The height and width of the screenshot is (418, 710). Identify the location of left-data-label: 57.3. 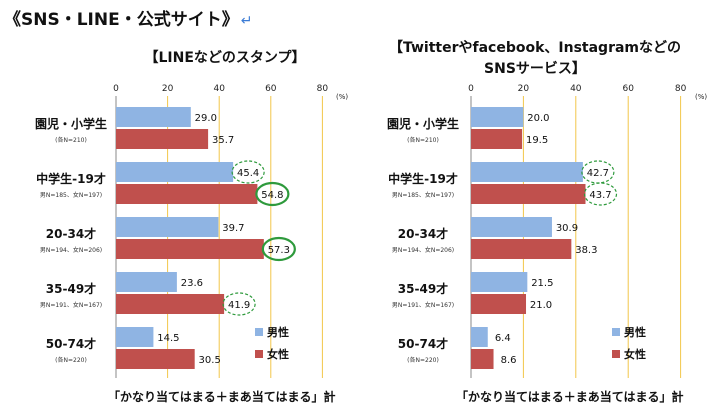
(279, 250).